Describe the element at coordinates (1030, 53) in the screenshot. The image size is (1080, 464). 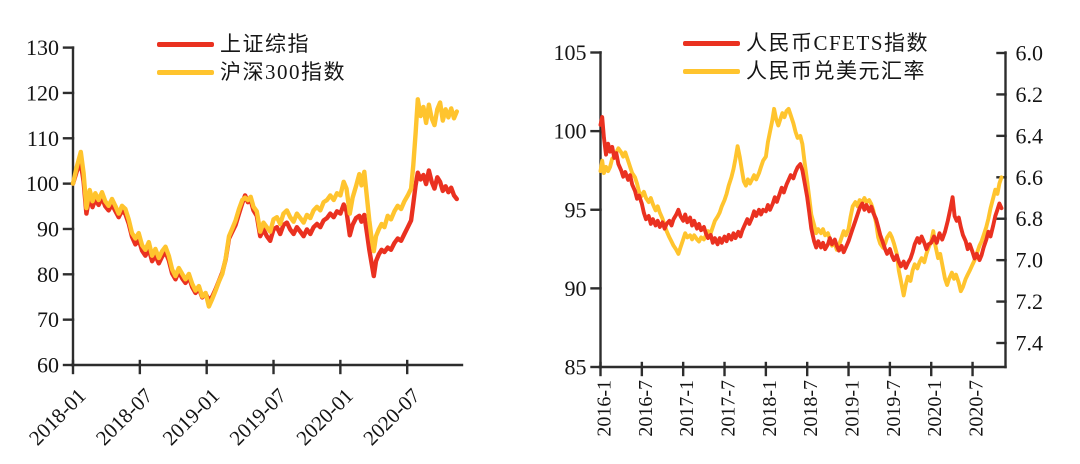
I see `svg-text: 6.0` at that location.